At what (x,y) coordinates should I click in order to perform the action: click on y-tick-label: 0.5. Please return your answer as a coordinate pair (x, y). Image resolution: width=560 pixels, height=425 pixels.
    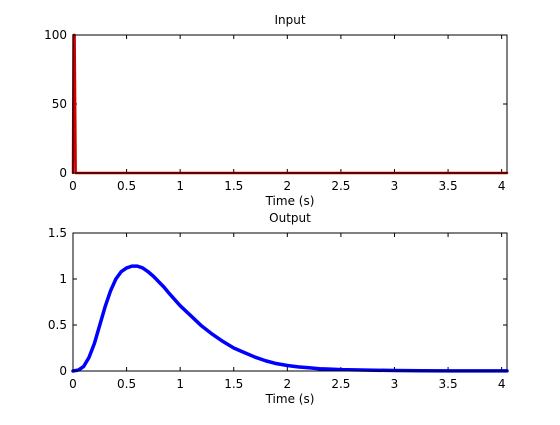
    Looking at the image, I should click on (57, 325).